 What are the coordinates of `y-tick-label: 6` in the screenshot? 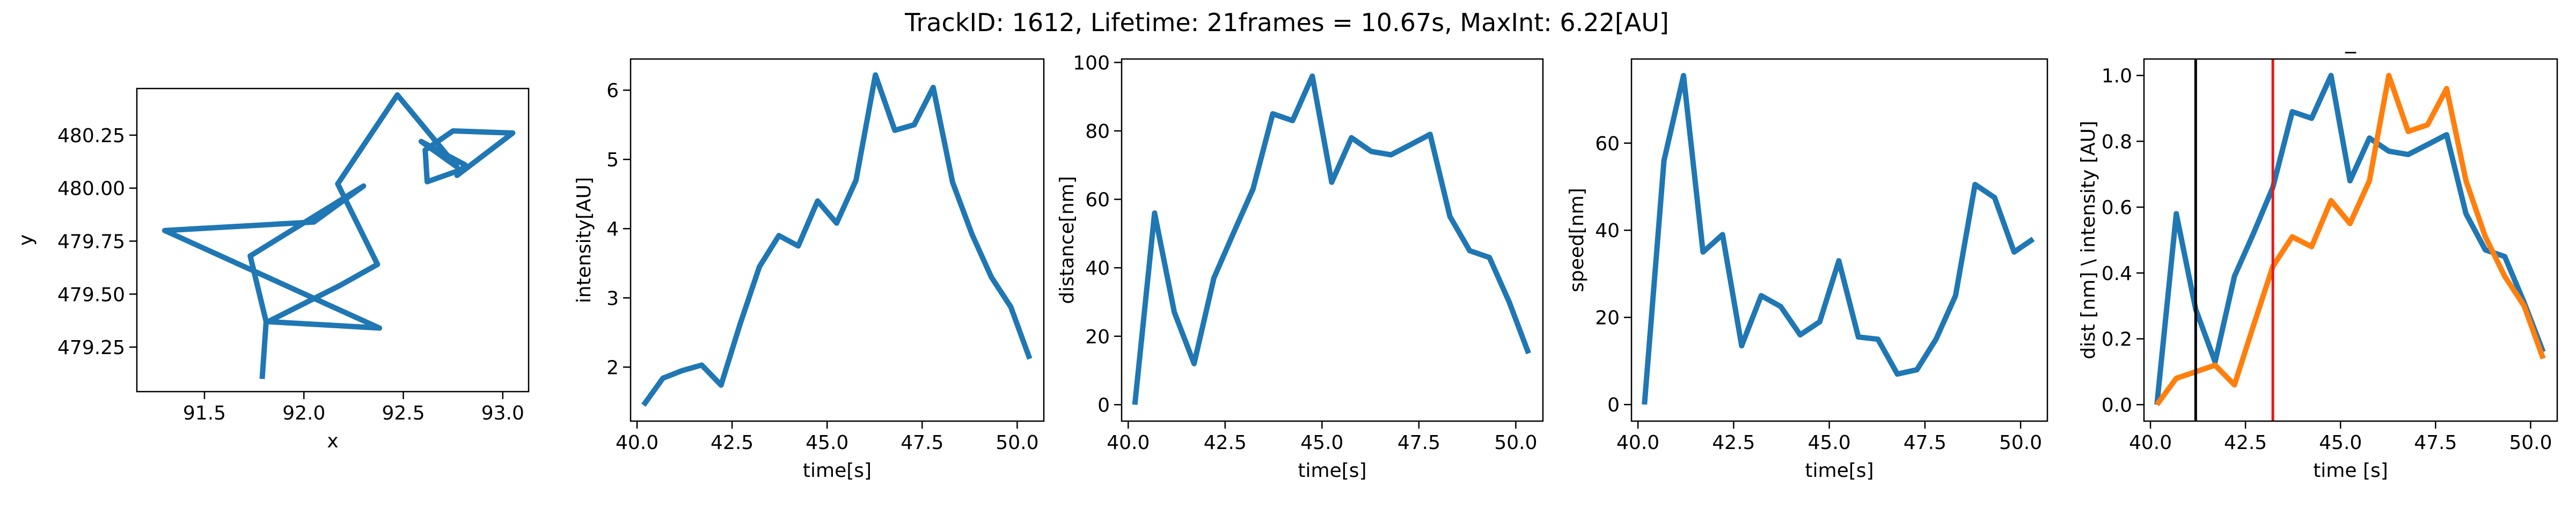 It's located at (612, 91).